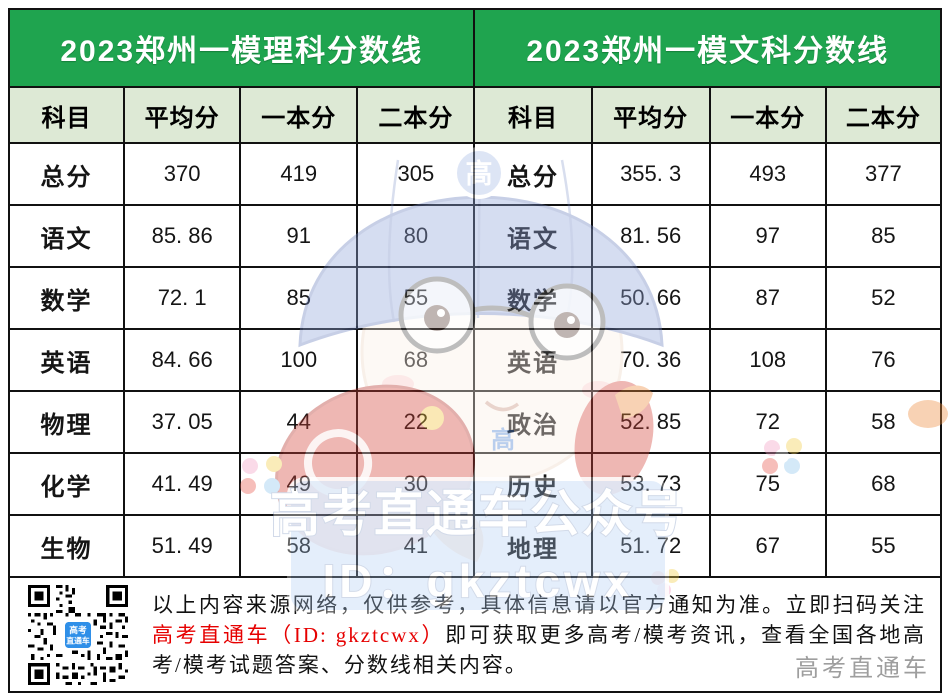 Image resolution: width=951 pixels, height=693 pixels. I want to click on score-cell: 53. 73, so click(650, 484).